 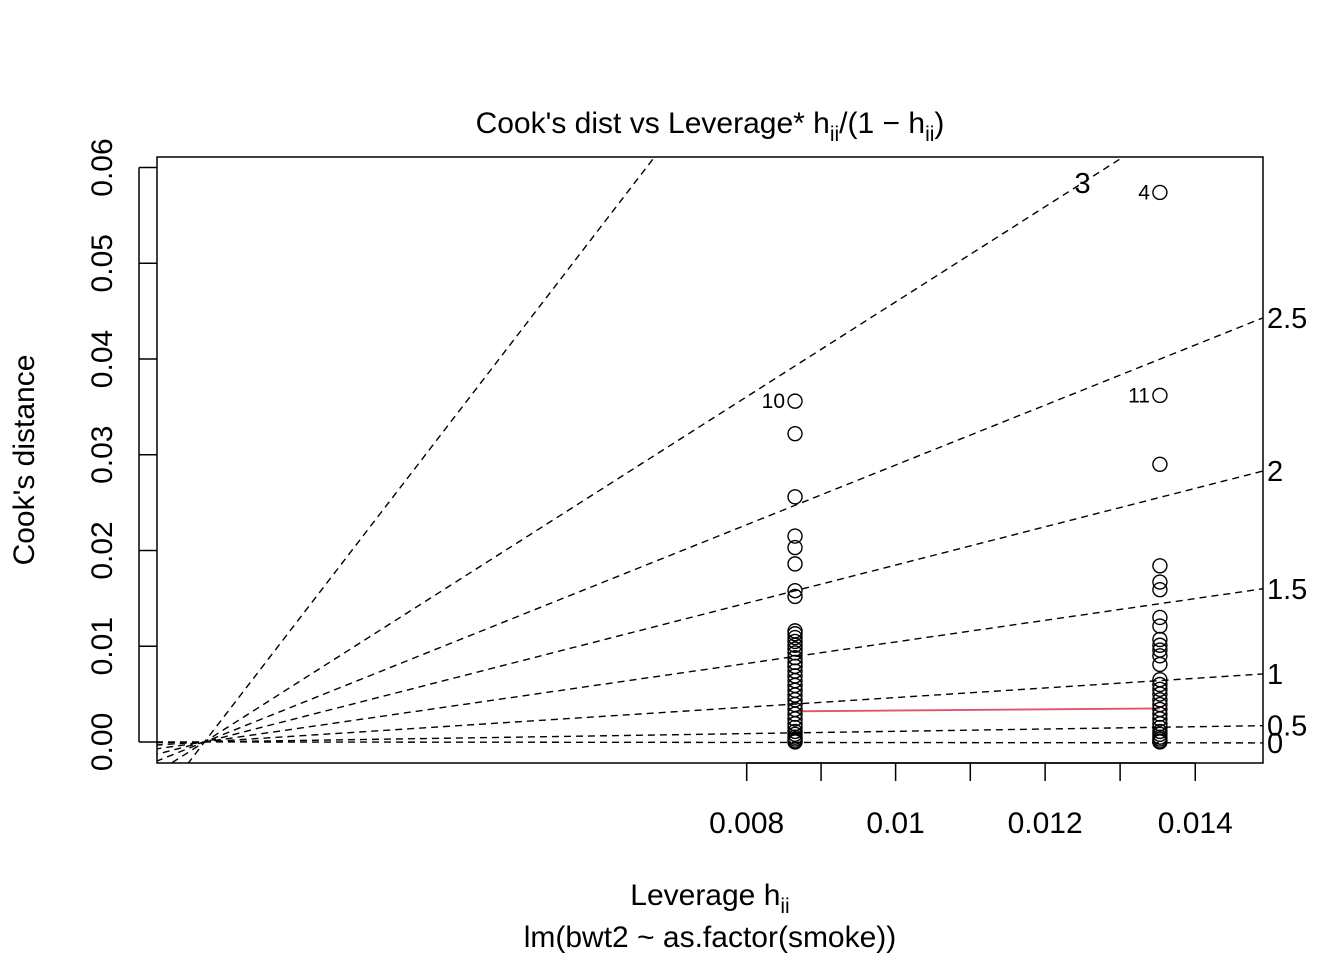 What do you see at coordinates (956, 297) in the screenshot?
I see `point-labels: 4 10 11` at bounding box center [956, 297].